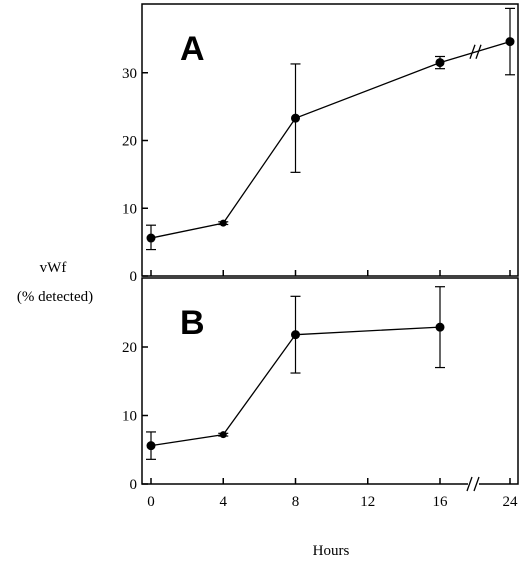  I want to click on panel-a-y-tick-label: 10, so click(129, 209).